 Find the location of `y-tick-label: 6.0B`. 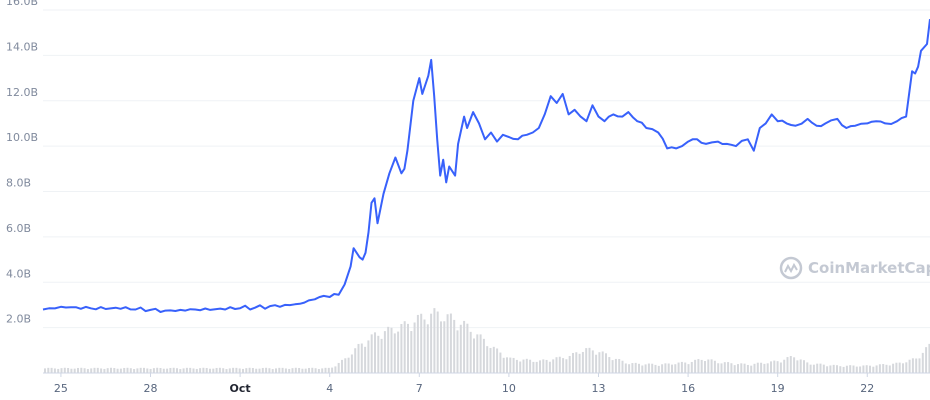

y-tick-label: 6.0B is located at coordinates (18, 228).